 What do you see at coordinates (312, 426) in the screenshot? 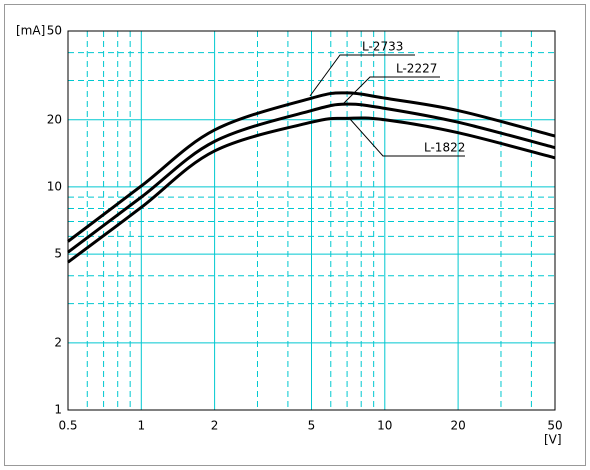
I see `x-tick-label: 5` at bounding box center [312, 426].